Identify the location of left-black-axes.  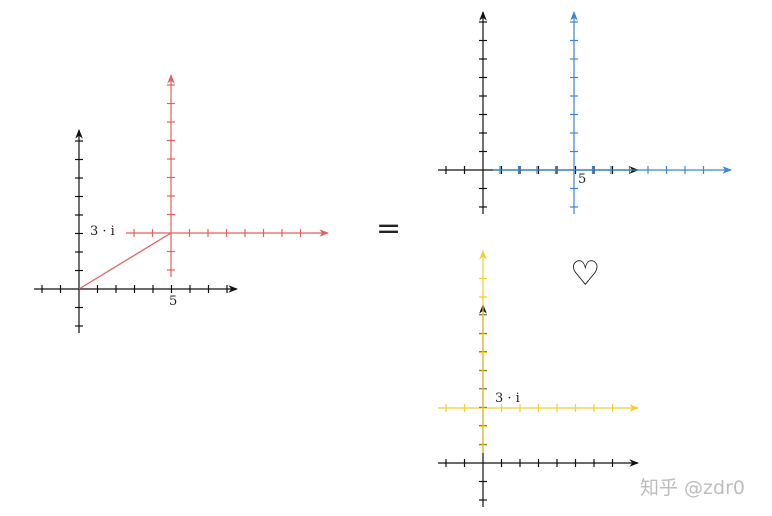
(136, 231).